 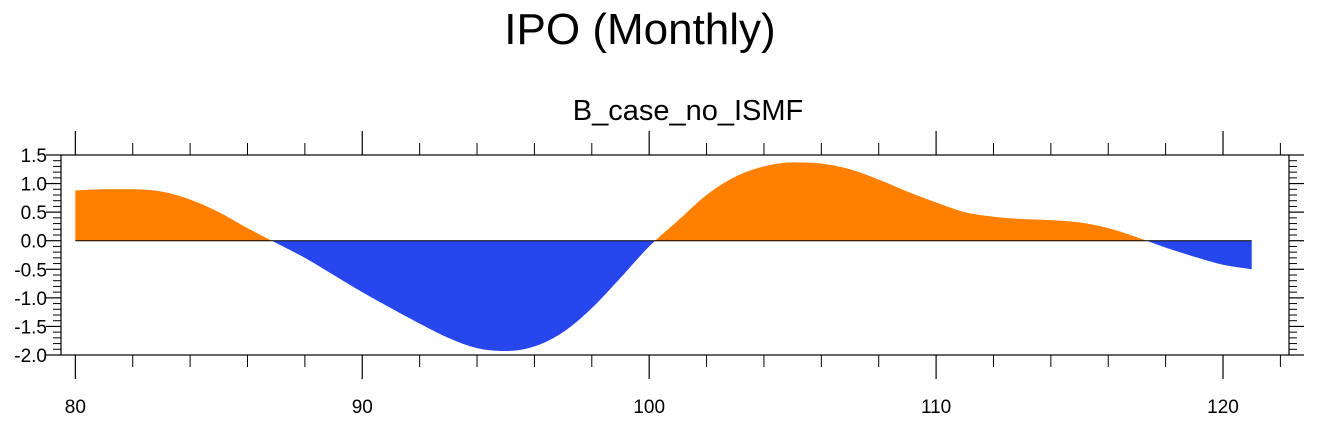 What do you see at coordinates (34, 156) in the screenshot?
I see `y-tick-label-7: 1.5` at bounding box center [34, 156].